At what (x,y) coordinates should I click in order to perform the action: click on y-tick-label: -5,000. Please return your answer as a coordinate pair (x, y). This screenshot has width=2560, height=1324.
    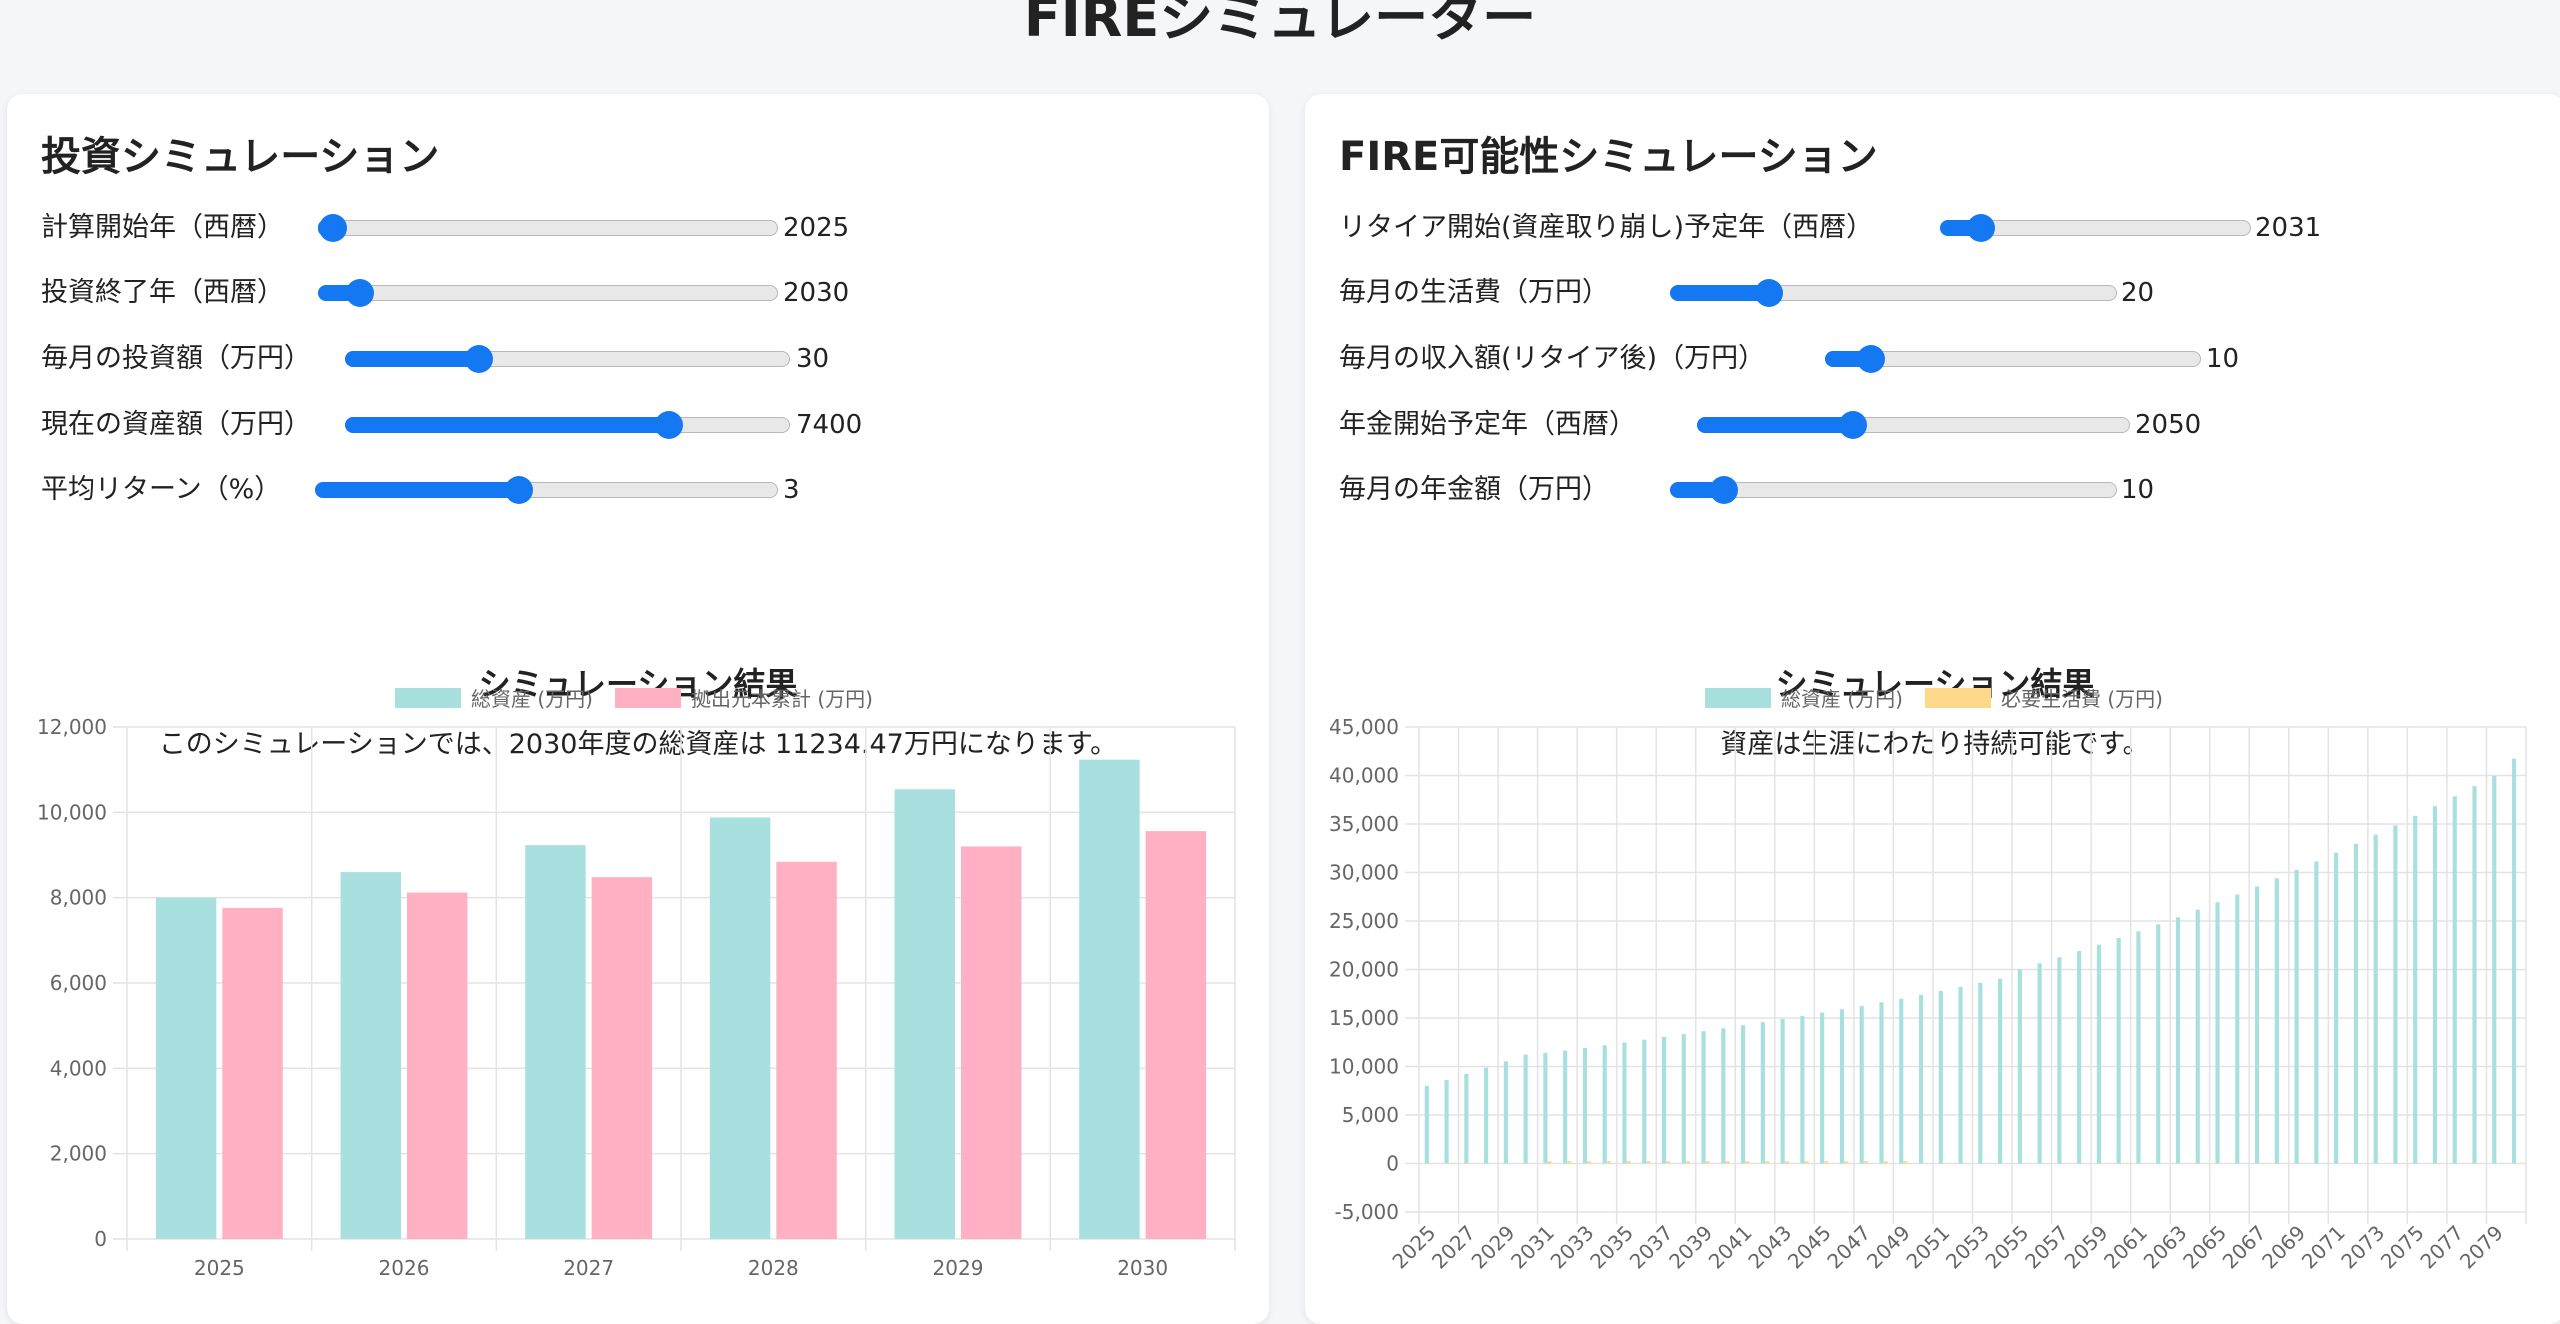
    Looking at the image, I should click on (1367, 1212).